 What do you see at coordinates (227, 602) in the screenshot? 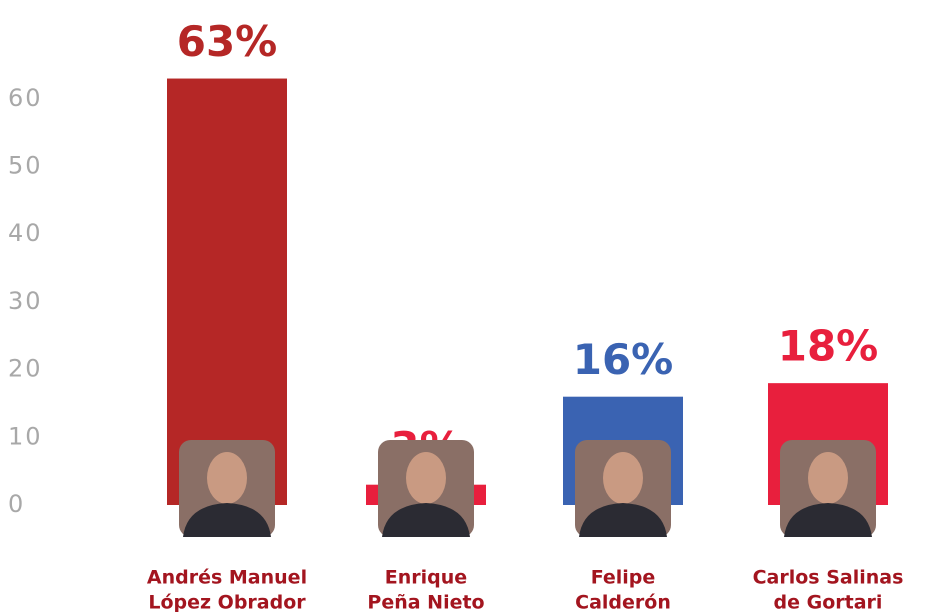
I see `category-label: López Obrador` at bounding box center [227, 602].